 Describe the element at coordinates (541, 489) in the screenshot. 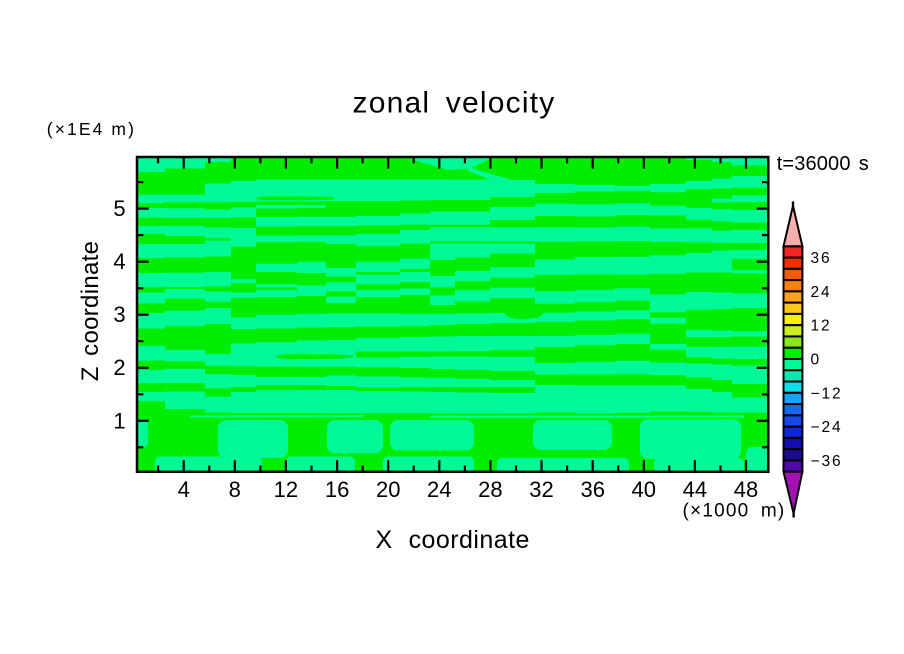

I see `svg-text: 32` at that location.